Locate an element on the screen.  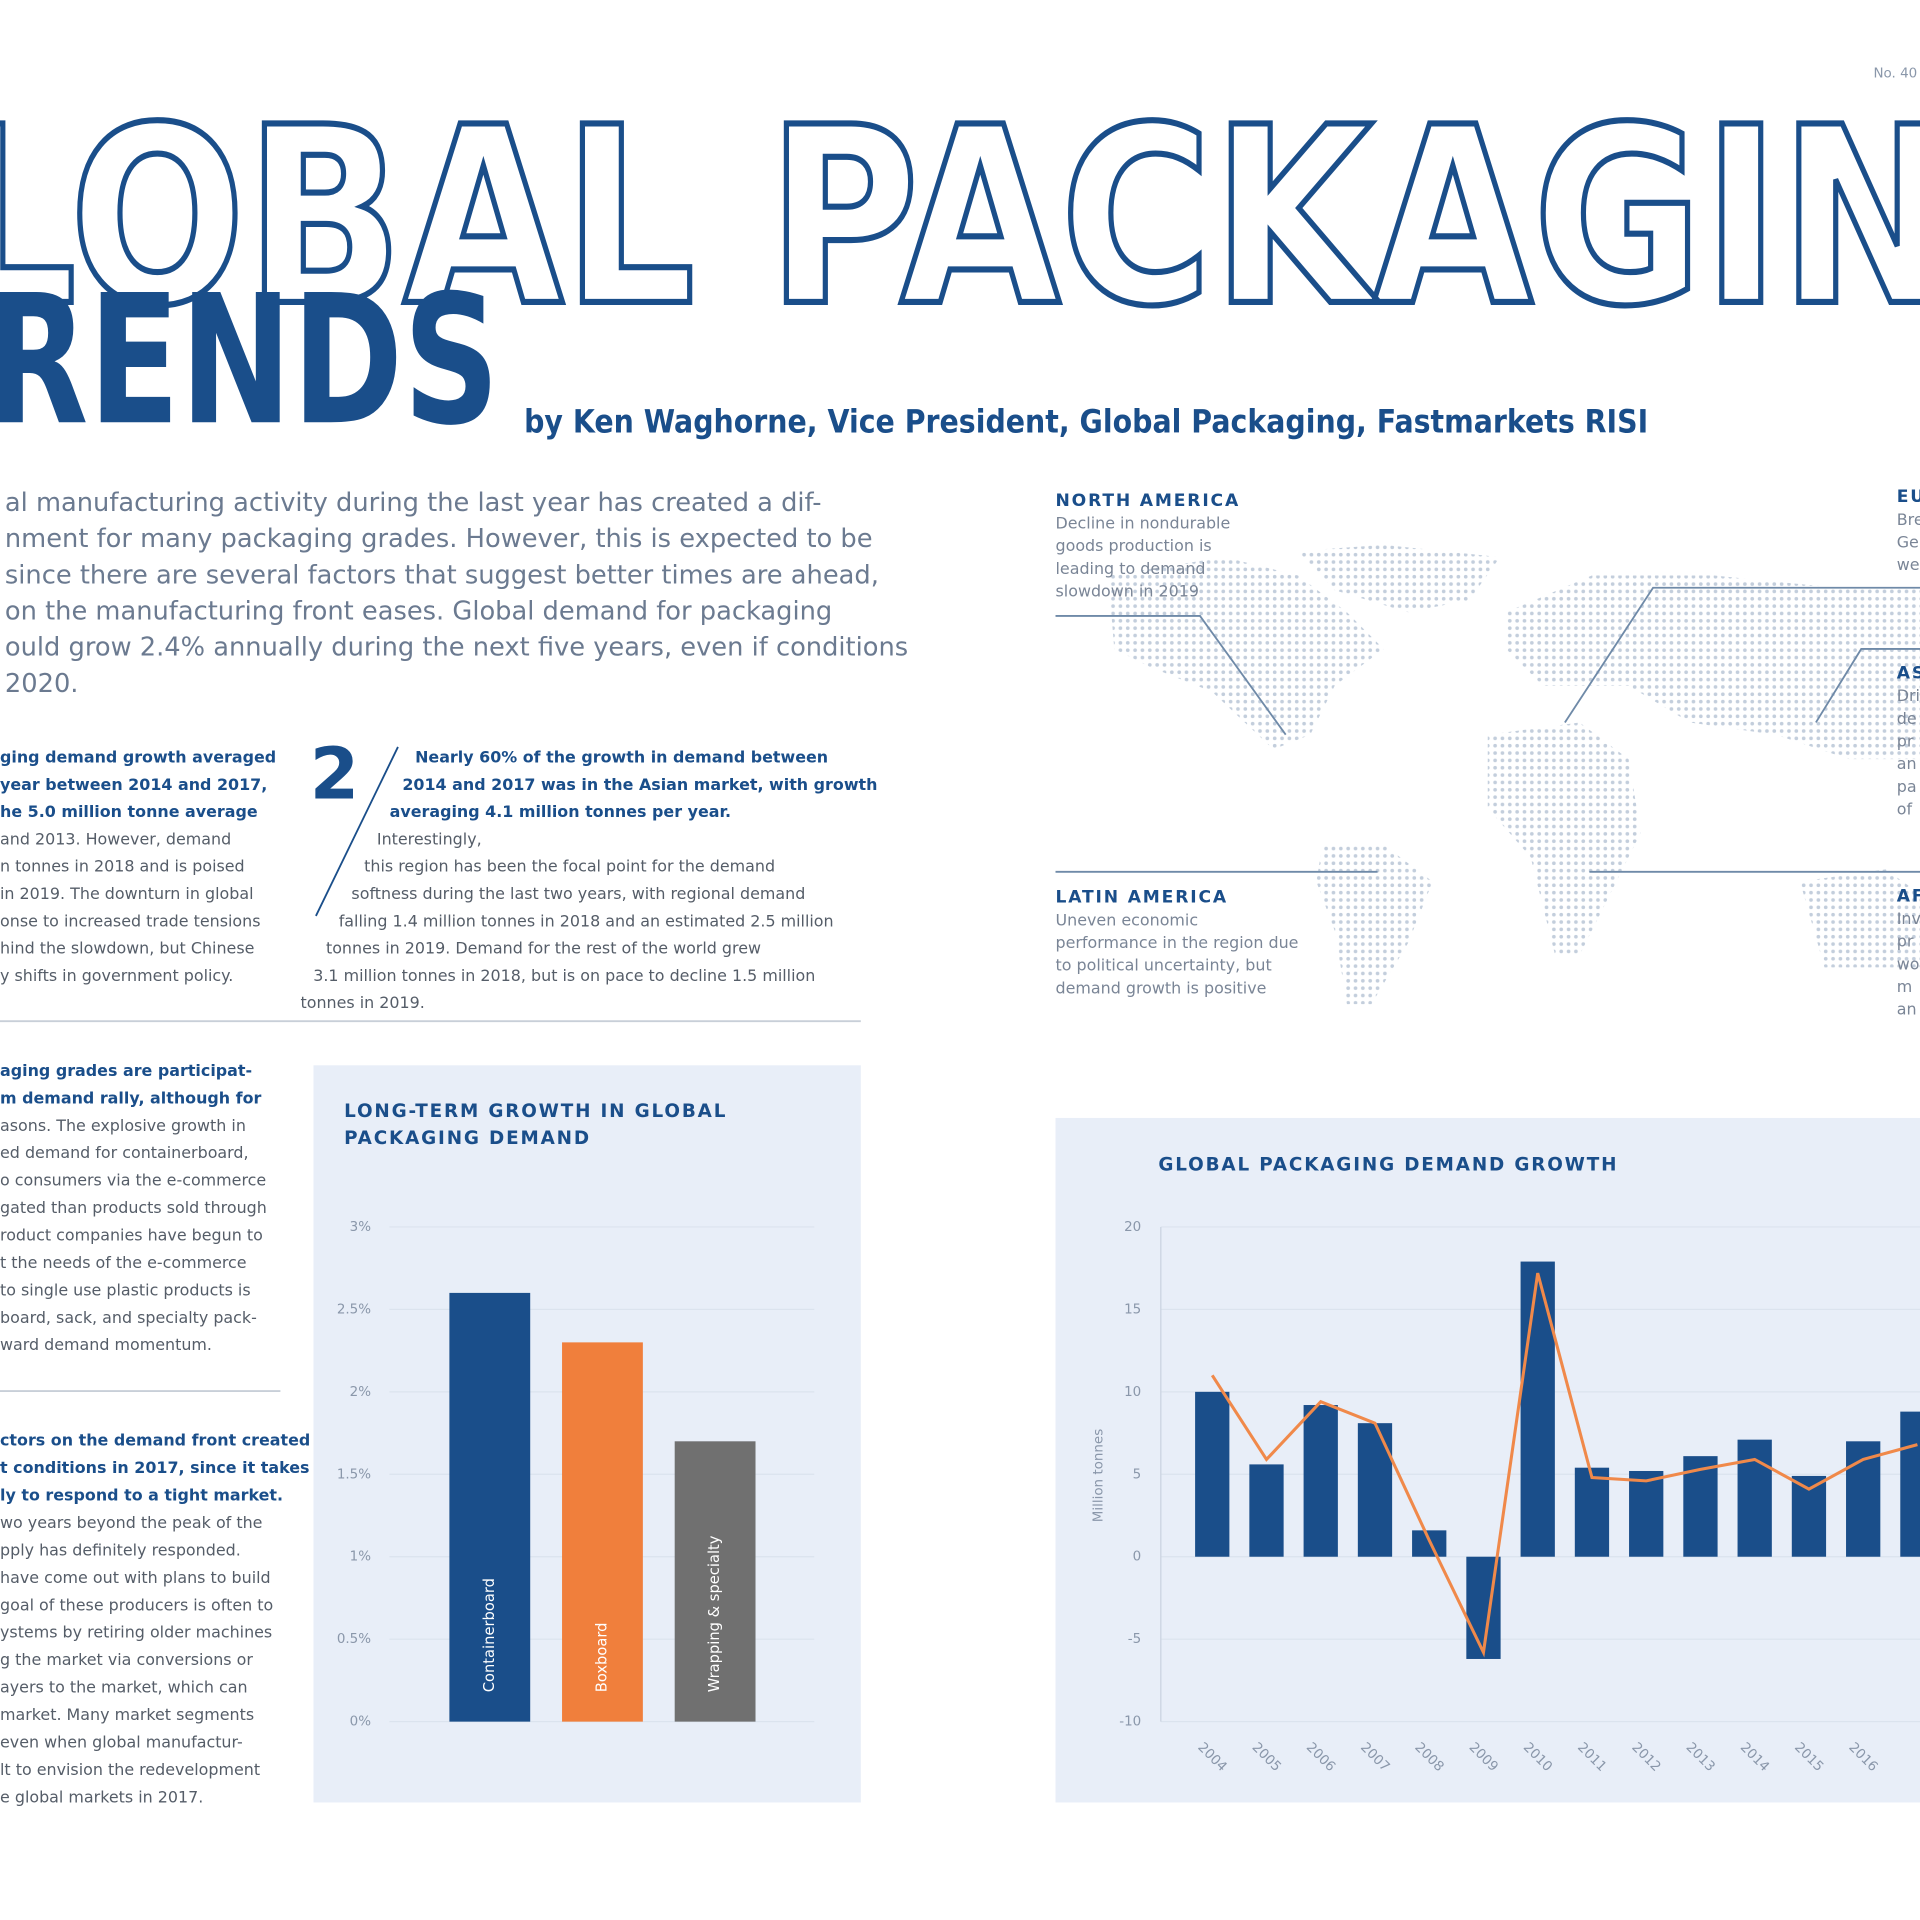
region-text: Uneven economic is located at coordinates (1127, 919).